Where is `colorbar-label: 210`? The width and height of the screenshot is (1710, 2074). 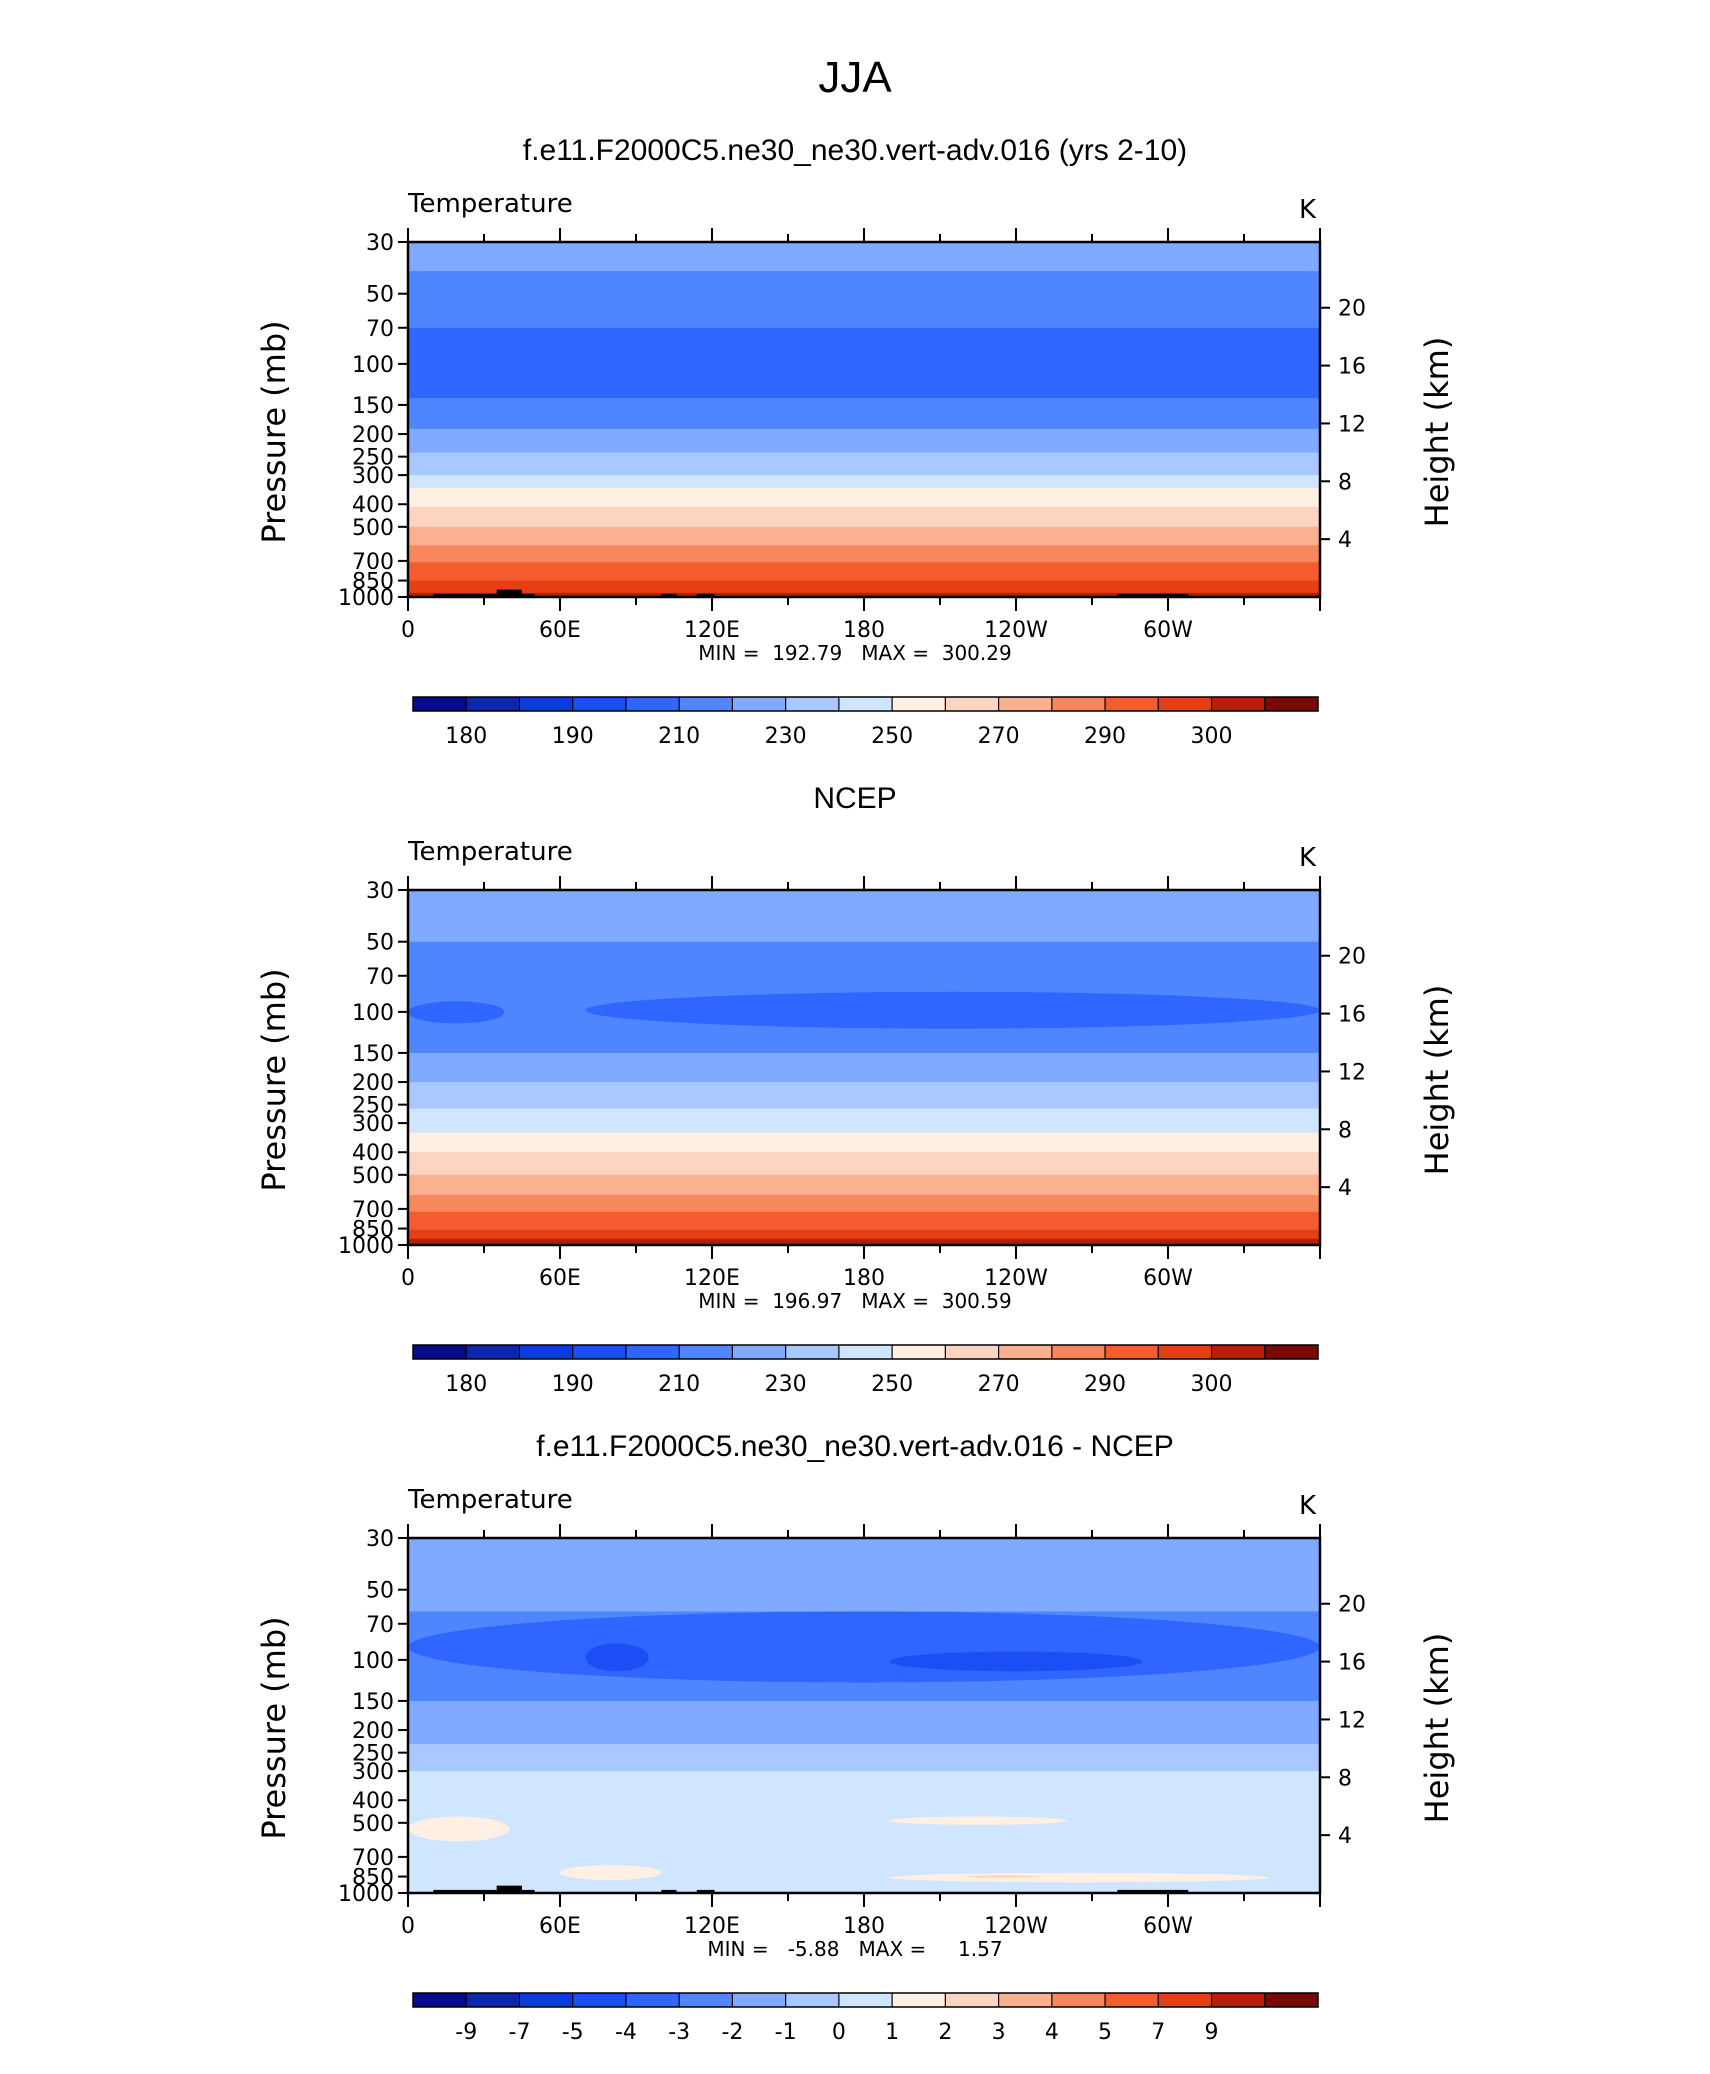
colorbar-label: 210 is located at coordinates (679, 1384).